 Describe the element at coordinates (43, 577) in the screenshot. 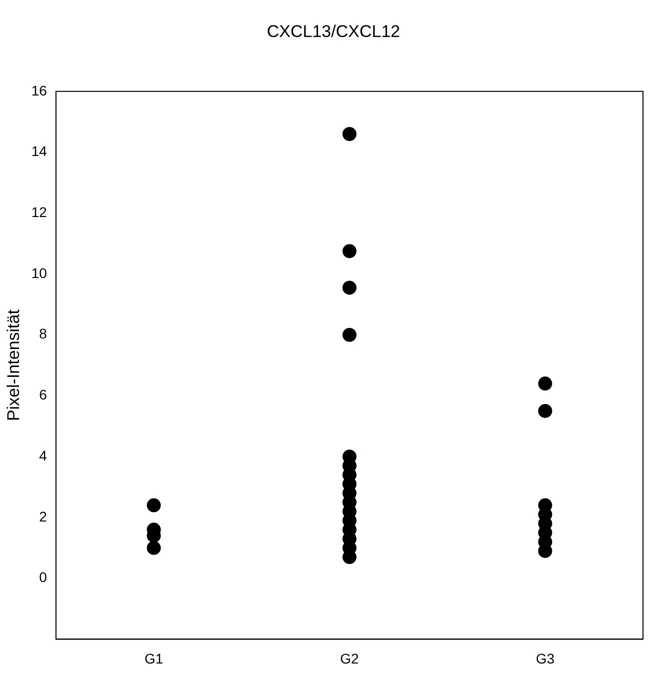

I see `y-tick-label: 0` at that location.